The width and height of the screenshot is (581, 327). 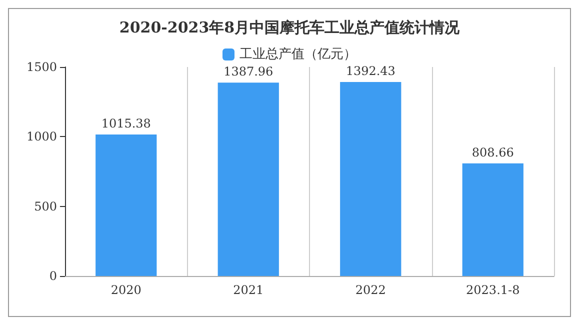 I want to click on y-tick-label: 1500, so click(x=41, y=67).